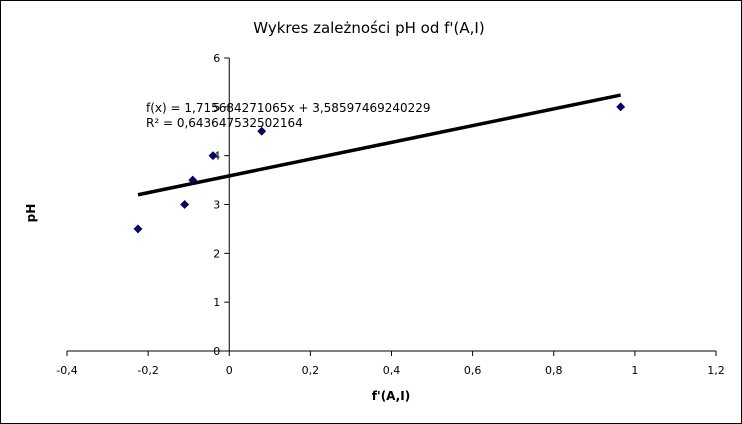 Image resolution: width=742 pixels, height=424 pixels. Describe the element at coordinates (216, 302) in the screenshot. I see `y-tick-label: 1` at that location.